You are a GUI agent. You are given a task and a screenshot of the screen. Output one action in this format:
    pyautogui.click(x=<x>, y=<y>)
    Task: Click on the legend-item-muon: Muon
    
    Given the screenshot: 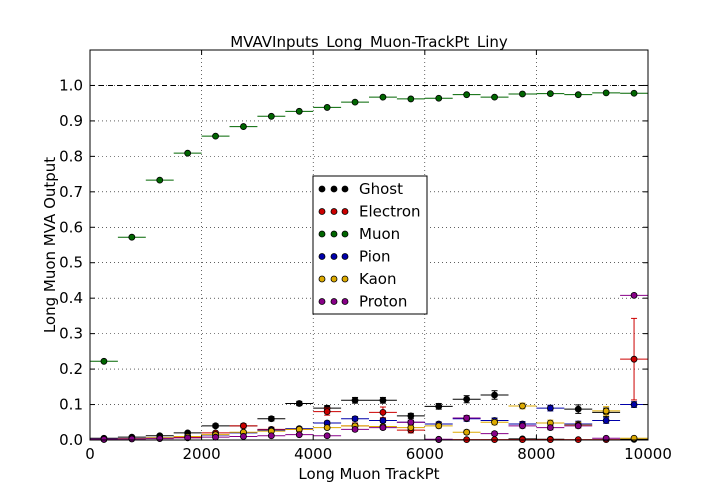 What is the action you would take?
    pyautogui.click(x=359, y=234)
    